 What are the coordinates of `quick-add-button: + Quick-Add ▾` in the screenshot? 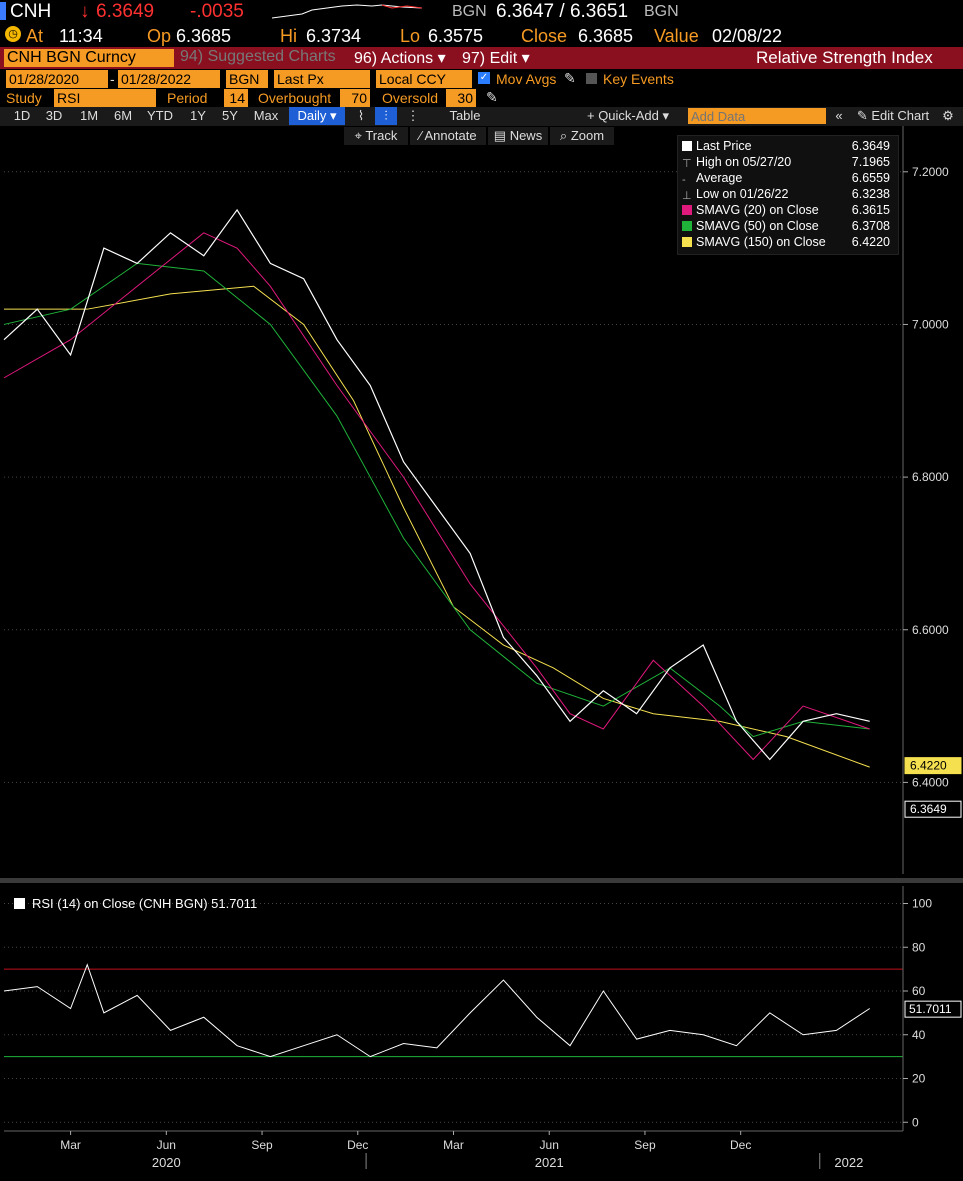 It's located at (628, 115).